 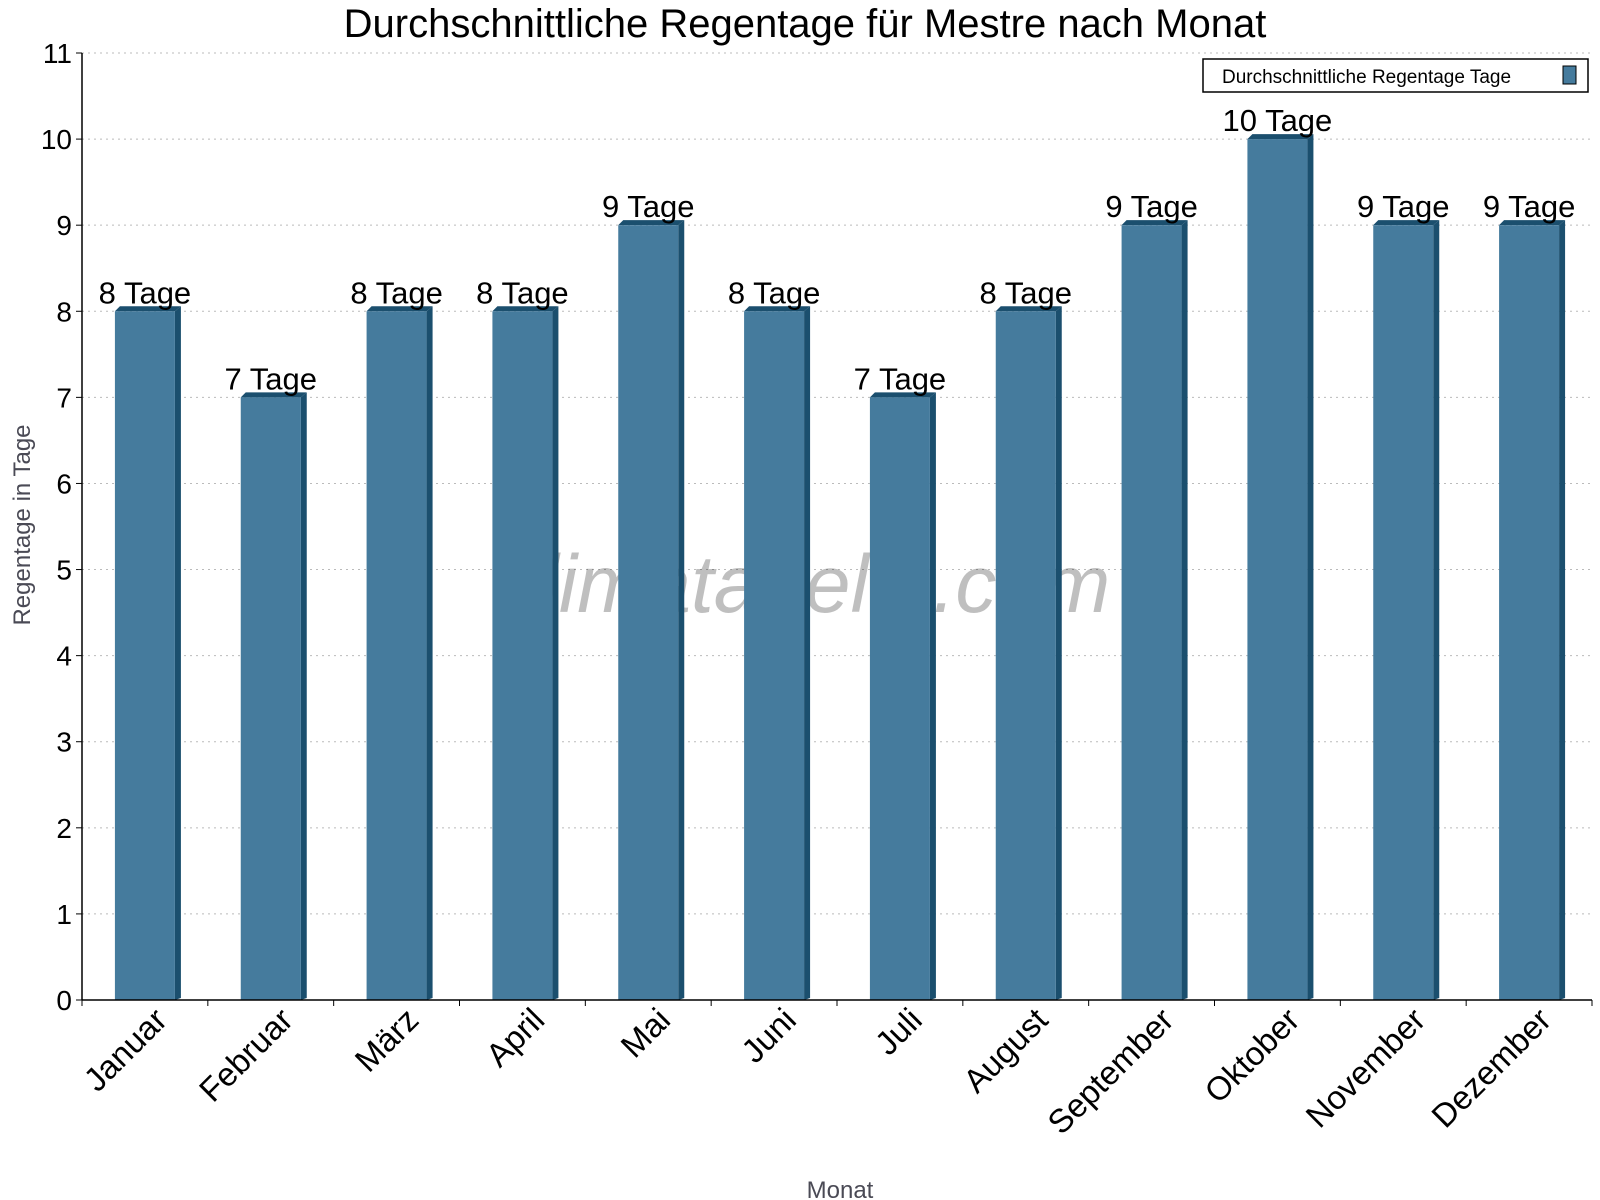 I want to click on y-axis-label: Regentage in Tage, so click(x=22, y=524).